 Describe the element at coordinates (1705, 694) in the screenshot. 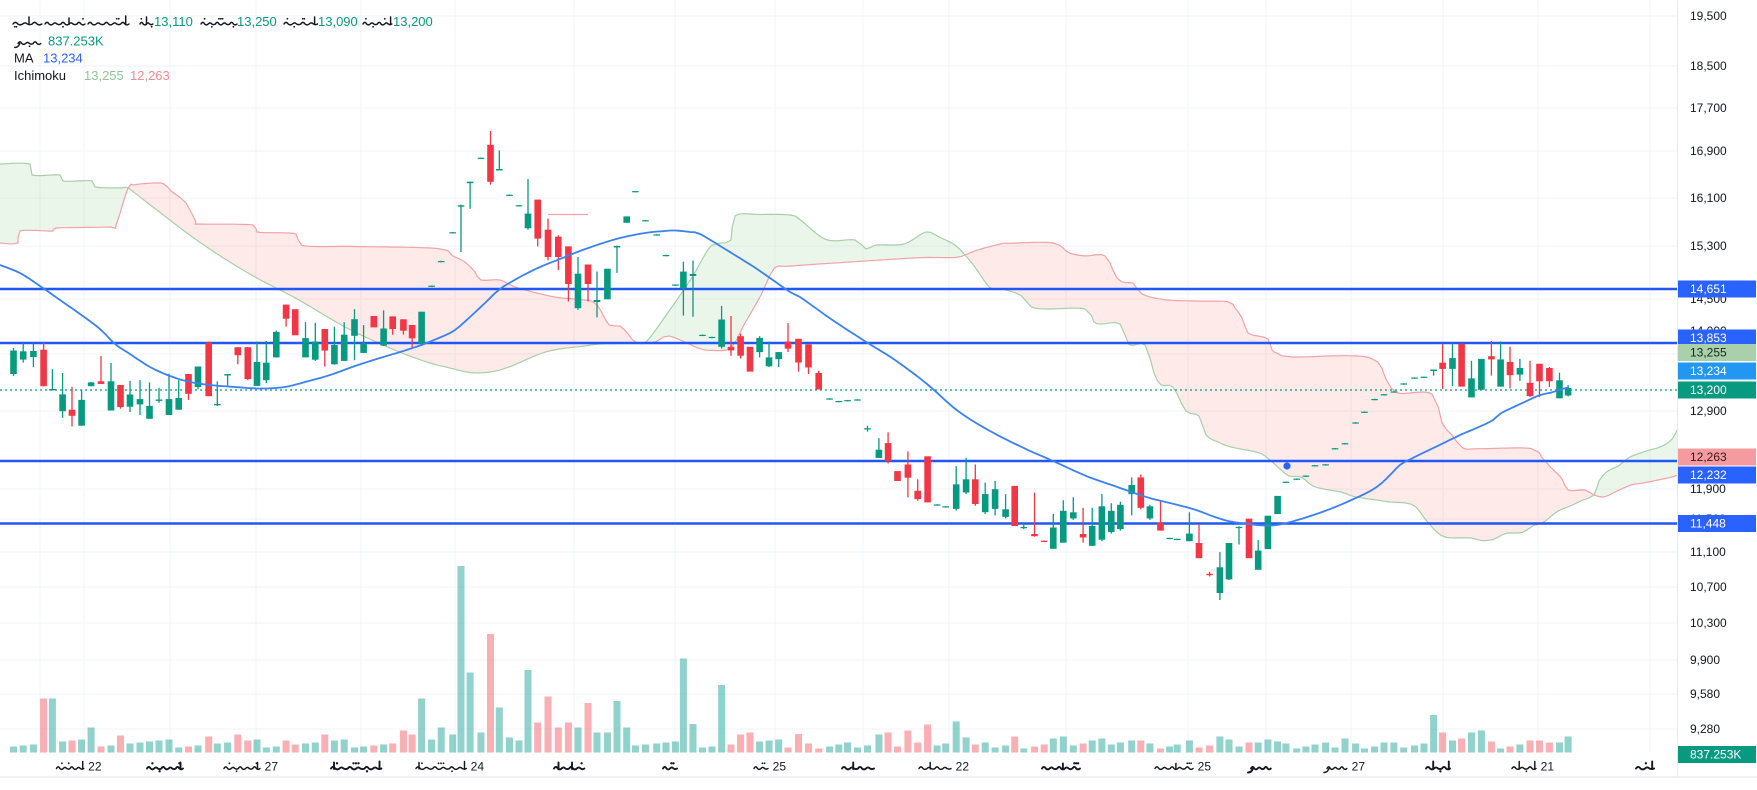

I see `svg-text: 9,580` at that location.